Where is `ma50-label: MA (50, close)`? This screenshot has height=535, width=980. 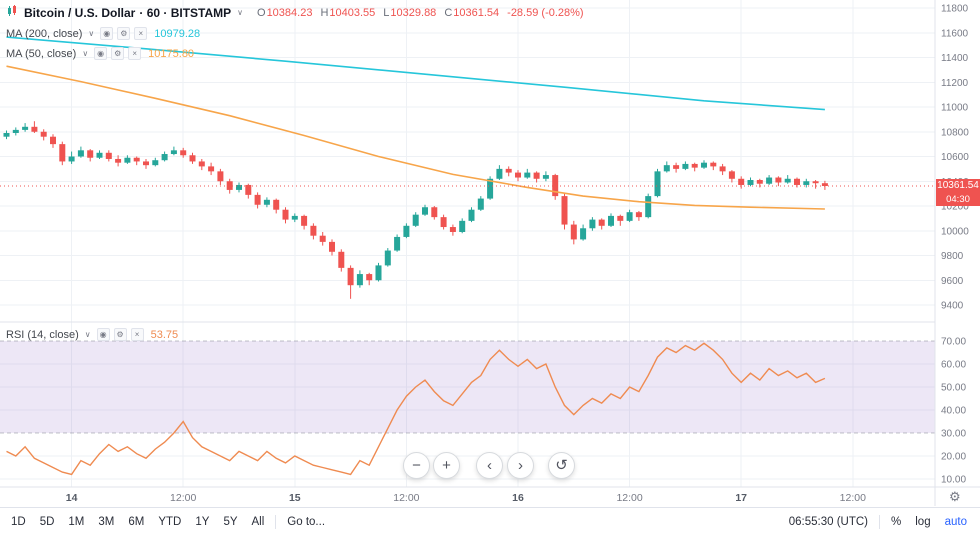 ma50-label: MA (50, close) is located at coordinates (41, 53).